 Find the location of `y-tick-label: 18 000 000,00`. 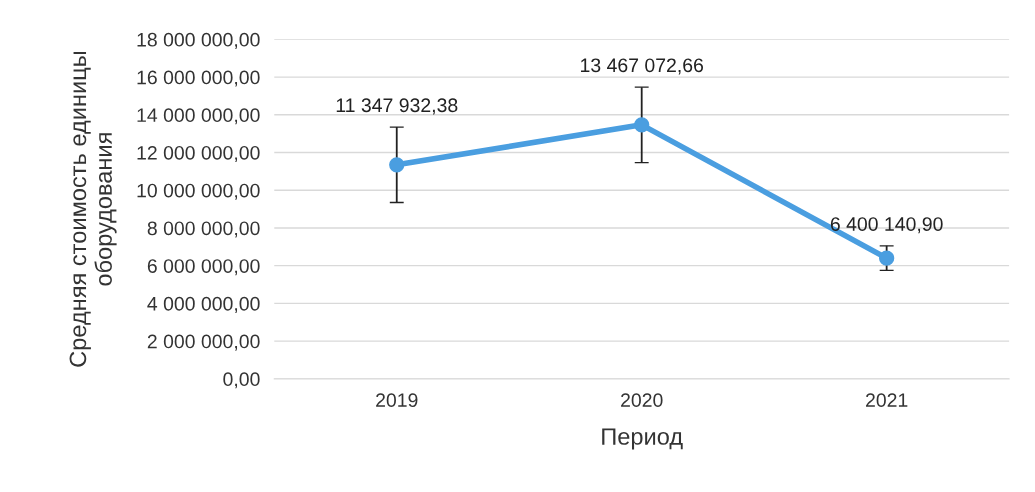

y-tick-label: 18 000 000,00 is located at coordinates (198, 40).